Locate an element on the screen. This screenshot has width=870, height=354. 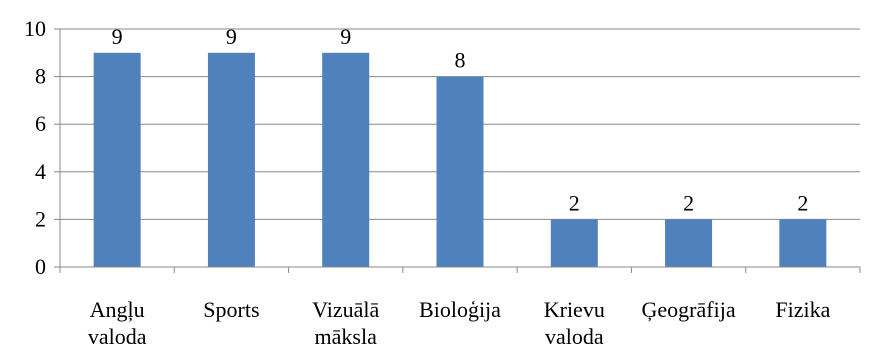
x-tick-label-line: Ģeogrāfija is located at coordinates (689, 309).